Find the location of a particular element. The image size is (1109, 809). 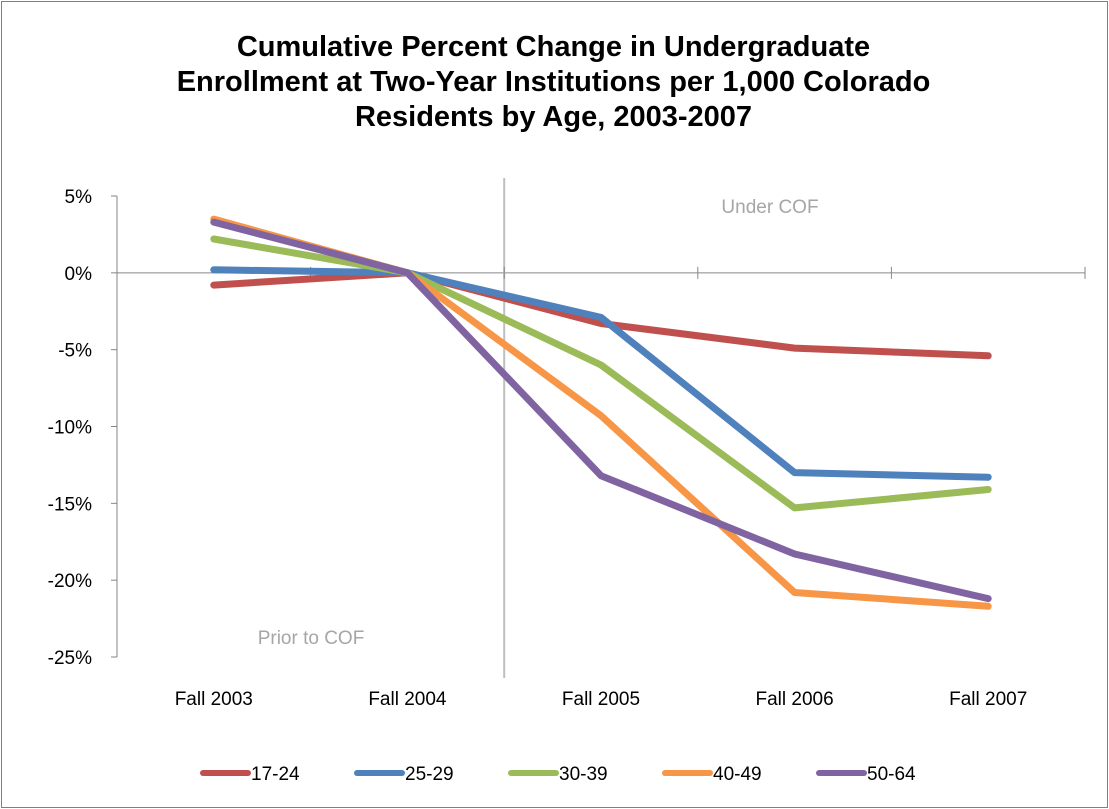

legend-label-30-39: 30-39 is located at coordinates (583, 774).